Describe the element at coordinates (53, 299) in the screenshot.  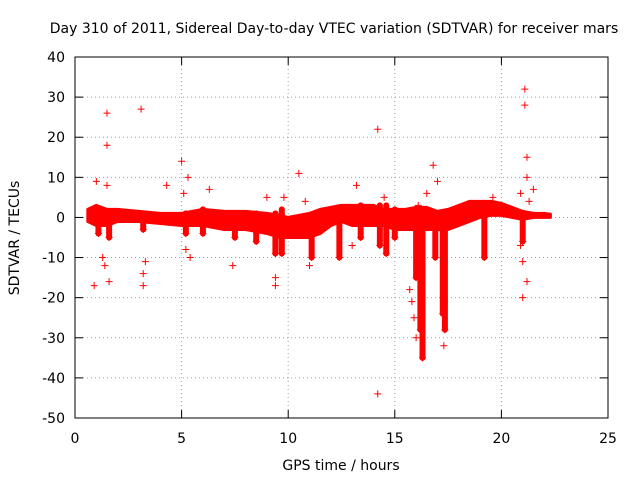
I see `y-tick-label: -20` at that location.